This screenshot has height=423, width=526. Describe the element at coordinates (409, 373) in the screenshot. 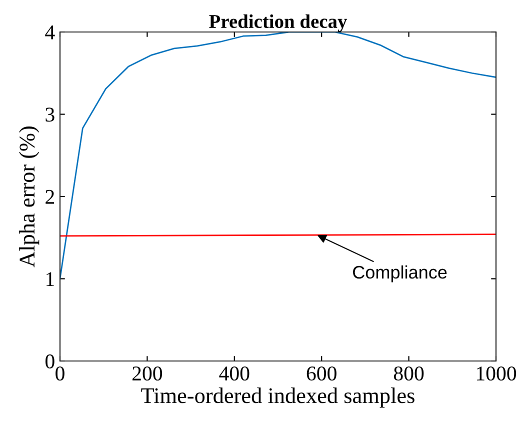

I see `x-tick-label: 800` at that location.